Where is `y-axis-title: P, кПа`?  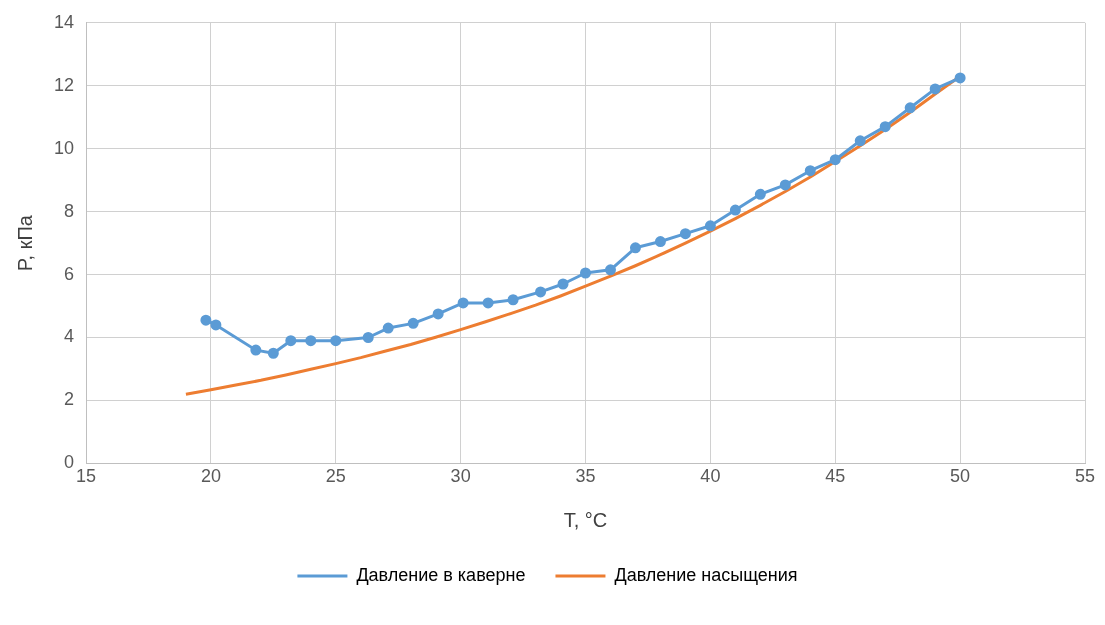 y-axis-title: P, кПа is located at coordinates (24, 243).